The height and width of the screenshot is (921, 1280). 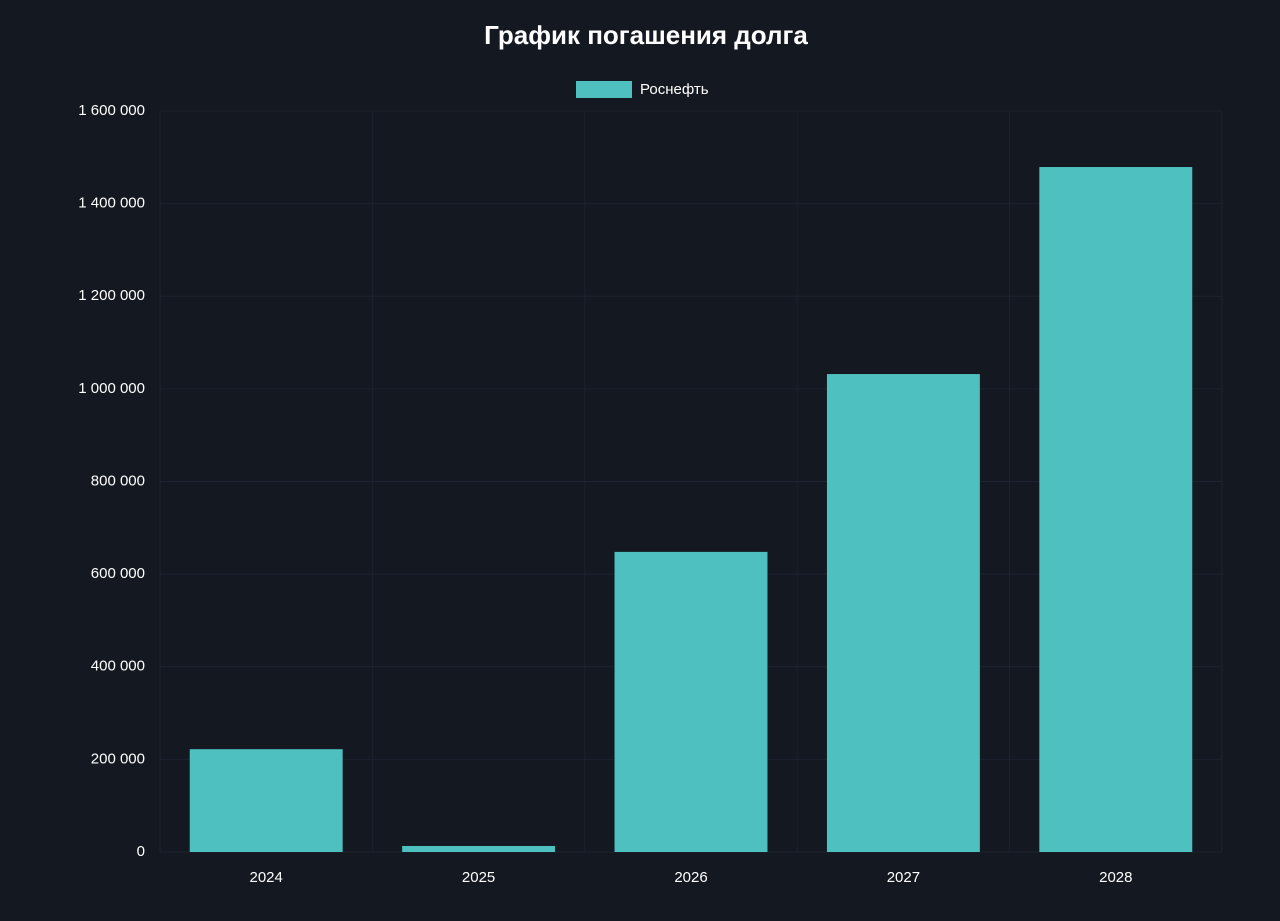 What do you see at coordinates (674, 89) in the screenshot?
I see `legend-label: Роснефть` at bounding box center [674, 89].